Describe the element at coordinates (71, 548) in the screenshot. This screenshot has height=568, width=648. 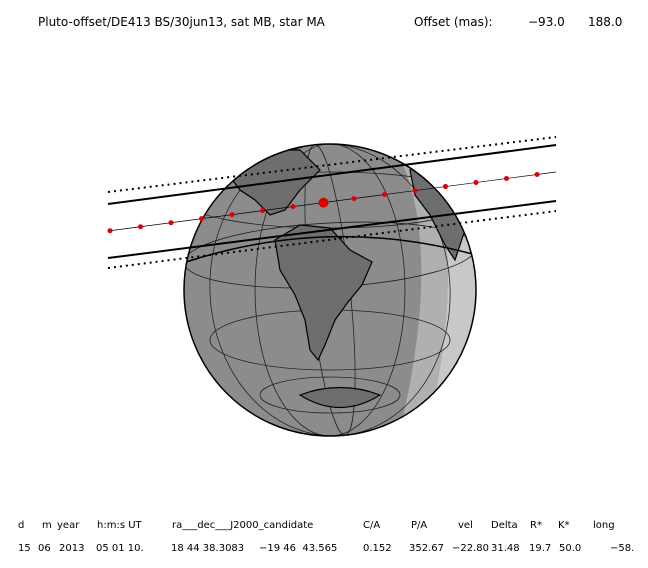
I see `cell: 2013` at that location.